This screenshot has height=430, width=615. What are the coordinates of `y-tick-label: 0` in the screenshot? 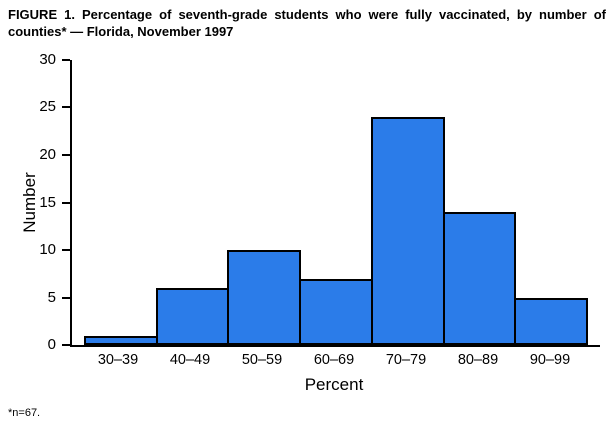 It's located at (51, 344).